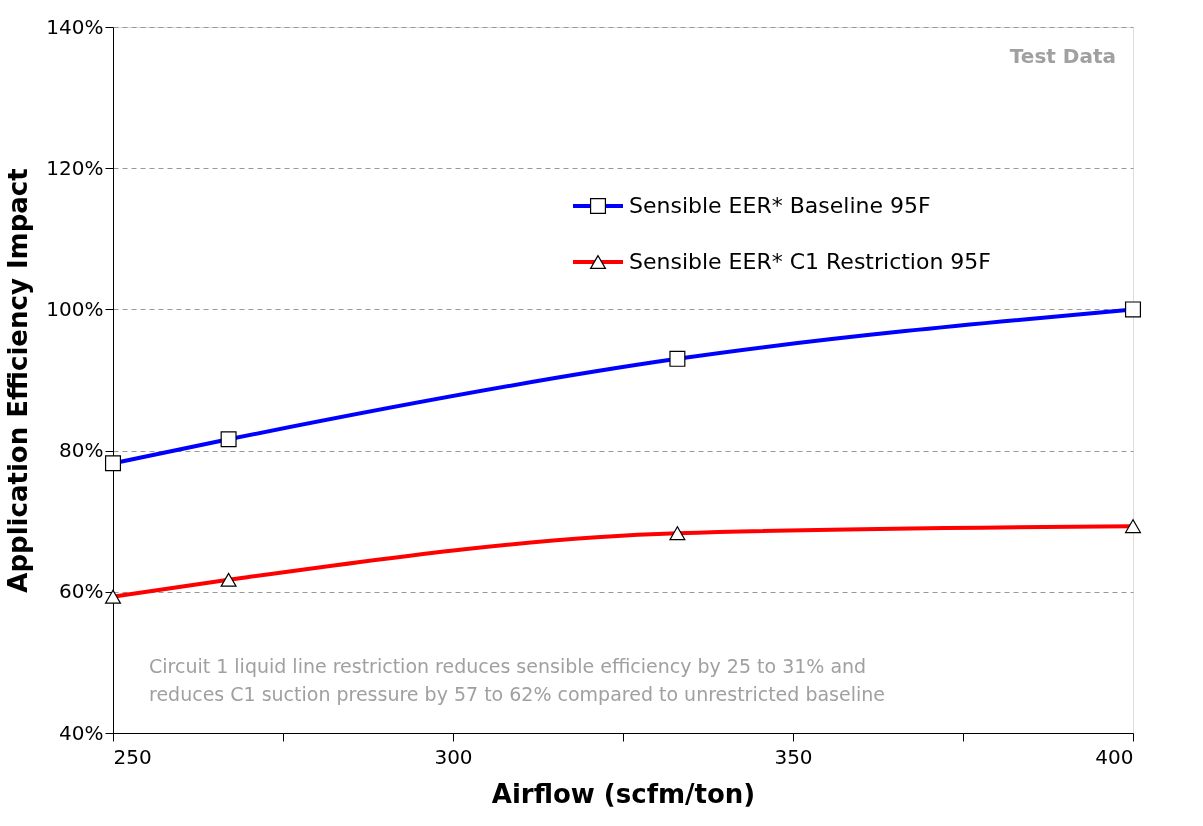 The height and width of the screenshot is (826, 1203). Describe the element at coordinates (75, 26) in the screenshot. I see `y-tick-label: 140%` at that location.